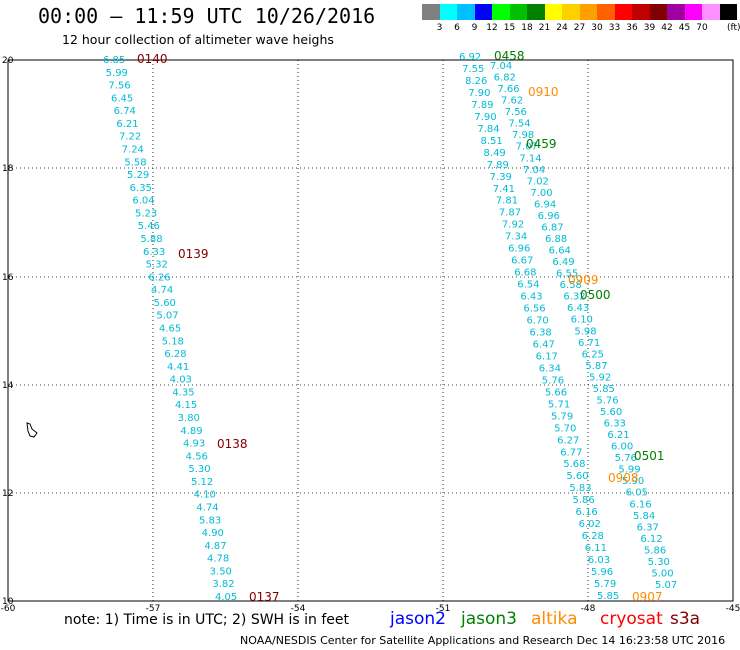  Describe the element at coordinates (647, 597) in the screenshot. I see `time-label: 0907` at that location.